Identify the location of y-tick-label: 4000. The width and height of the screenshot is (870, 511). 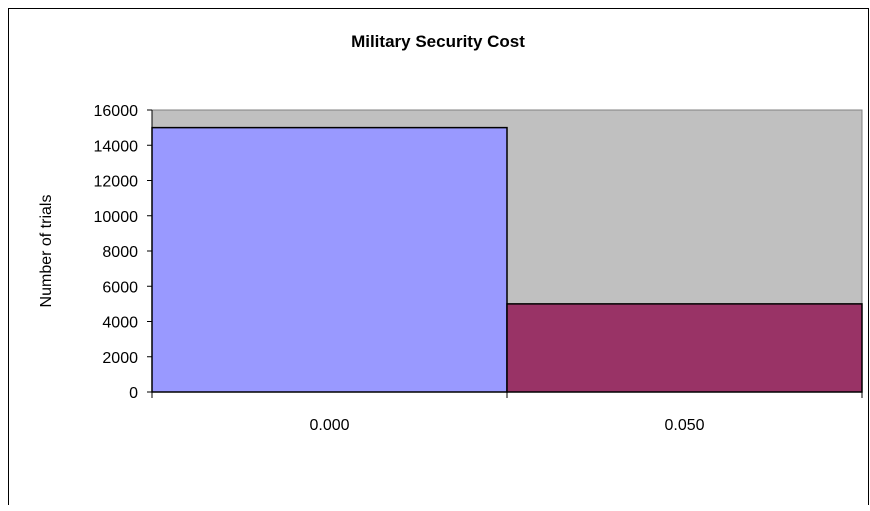
(120, 323).